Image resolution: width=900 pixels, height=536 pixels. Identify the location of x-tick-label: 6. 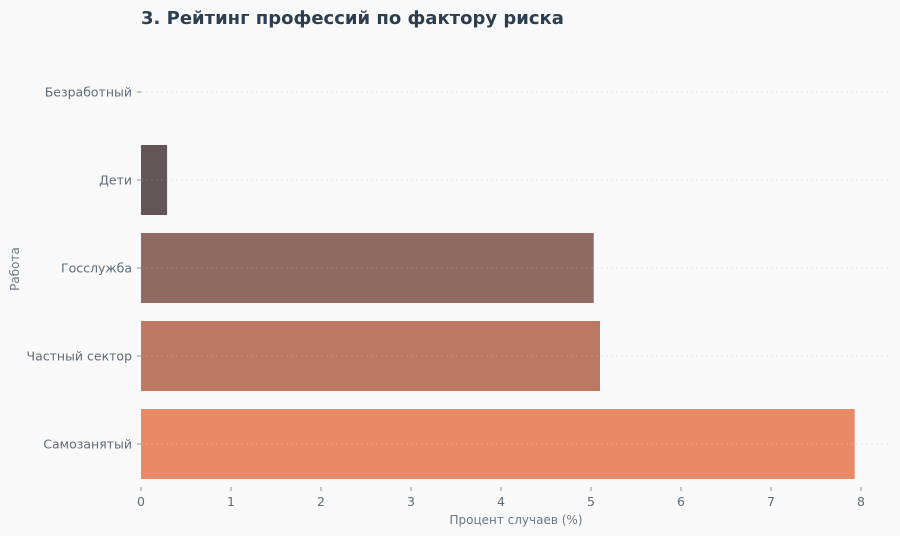
(681, 501).